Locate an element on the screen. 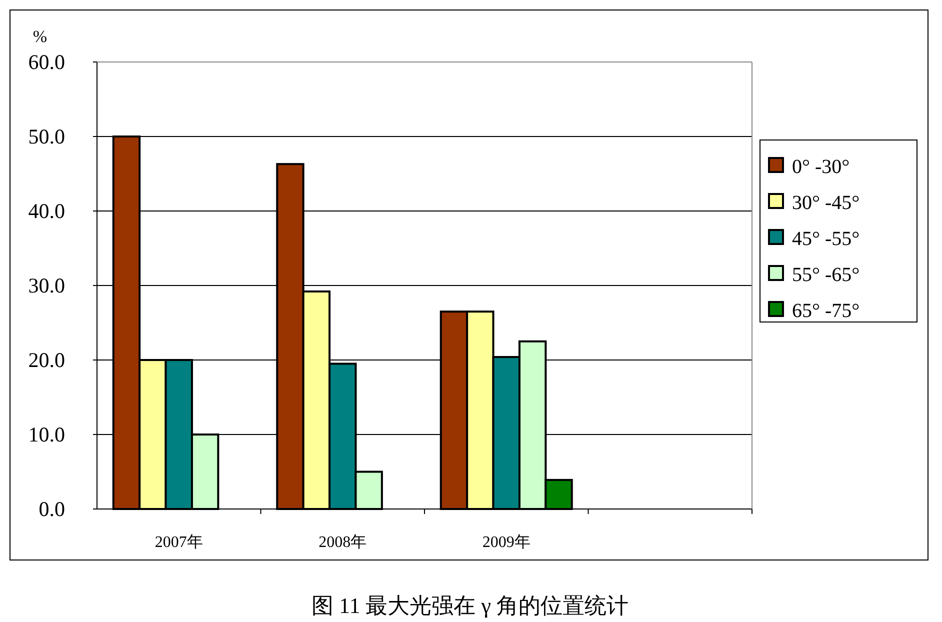  y-tick-label: 20.0 is located at coordinates (46, 360).